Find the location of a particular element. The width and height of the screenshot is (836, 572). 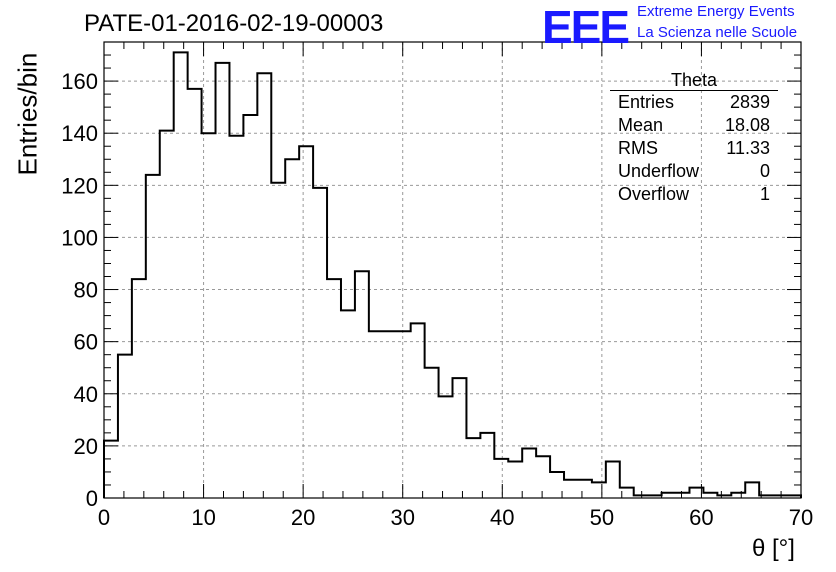

x-tick-label: 50 is located at coordinates (602, 517).